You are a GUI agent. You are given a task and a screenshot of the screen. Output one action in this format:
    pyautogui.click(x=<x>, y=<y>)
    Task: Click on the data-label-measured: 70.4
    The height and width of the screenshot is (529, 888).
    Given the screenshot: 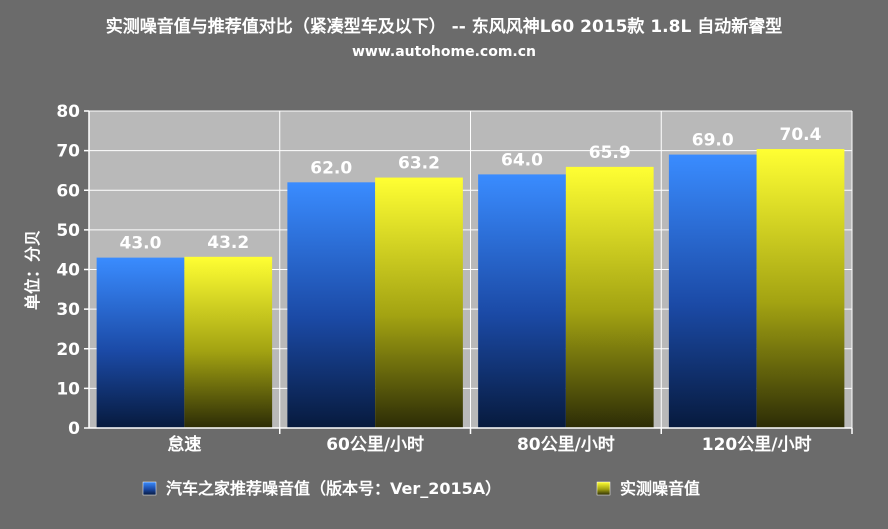 What is the action you would take?
    pyautogui.click(x=801, y=135)
    